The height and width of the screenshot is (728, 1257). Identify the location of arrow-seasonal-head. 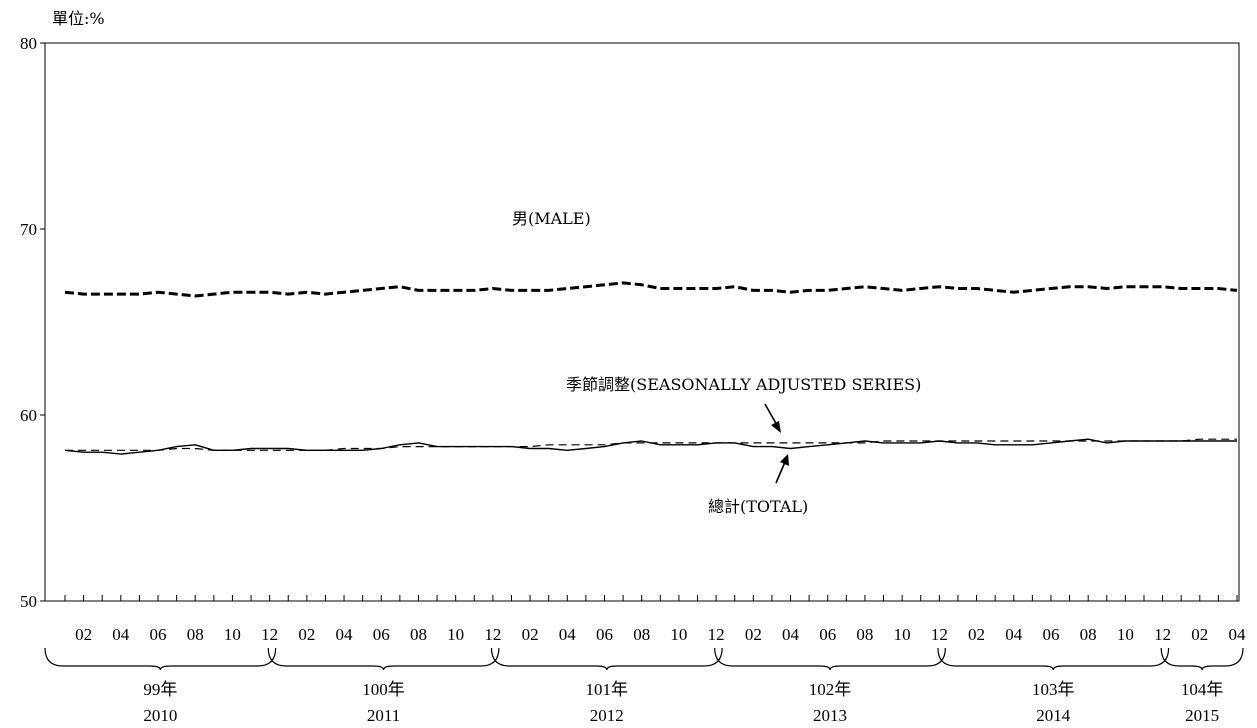
(776, 427).